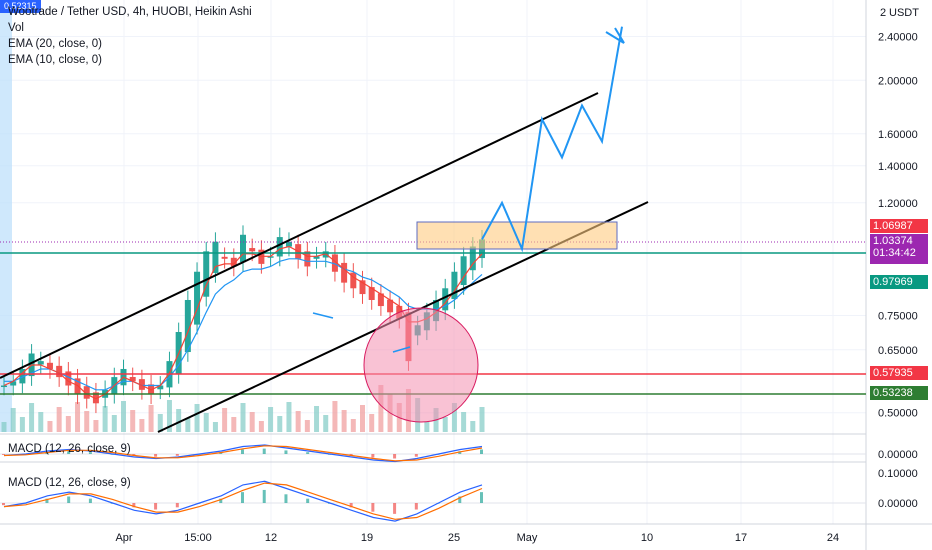 The width and height of the screenshot is (932, 550). Describe the element at coordinates (55, 60) in the screenshot. I see `indicator-ema-10: EMA (10, close, 0)` at that location.